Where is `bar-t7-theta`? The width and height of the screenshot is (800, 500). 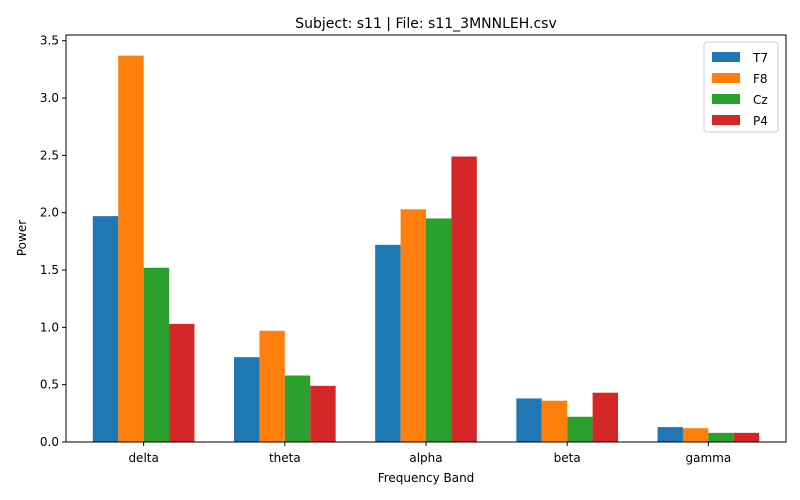 bar-t7-theta is located at coordinates (247, 399).